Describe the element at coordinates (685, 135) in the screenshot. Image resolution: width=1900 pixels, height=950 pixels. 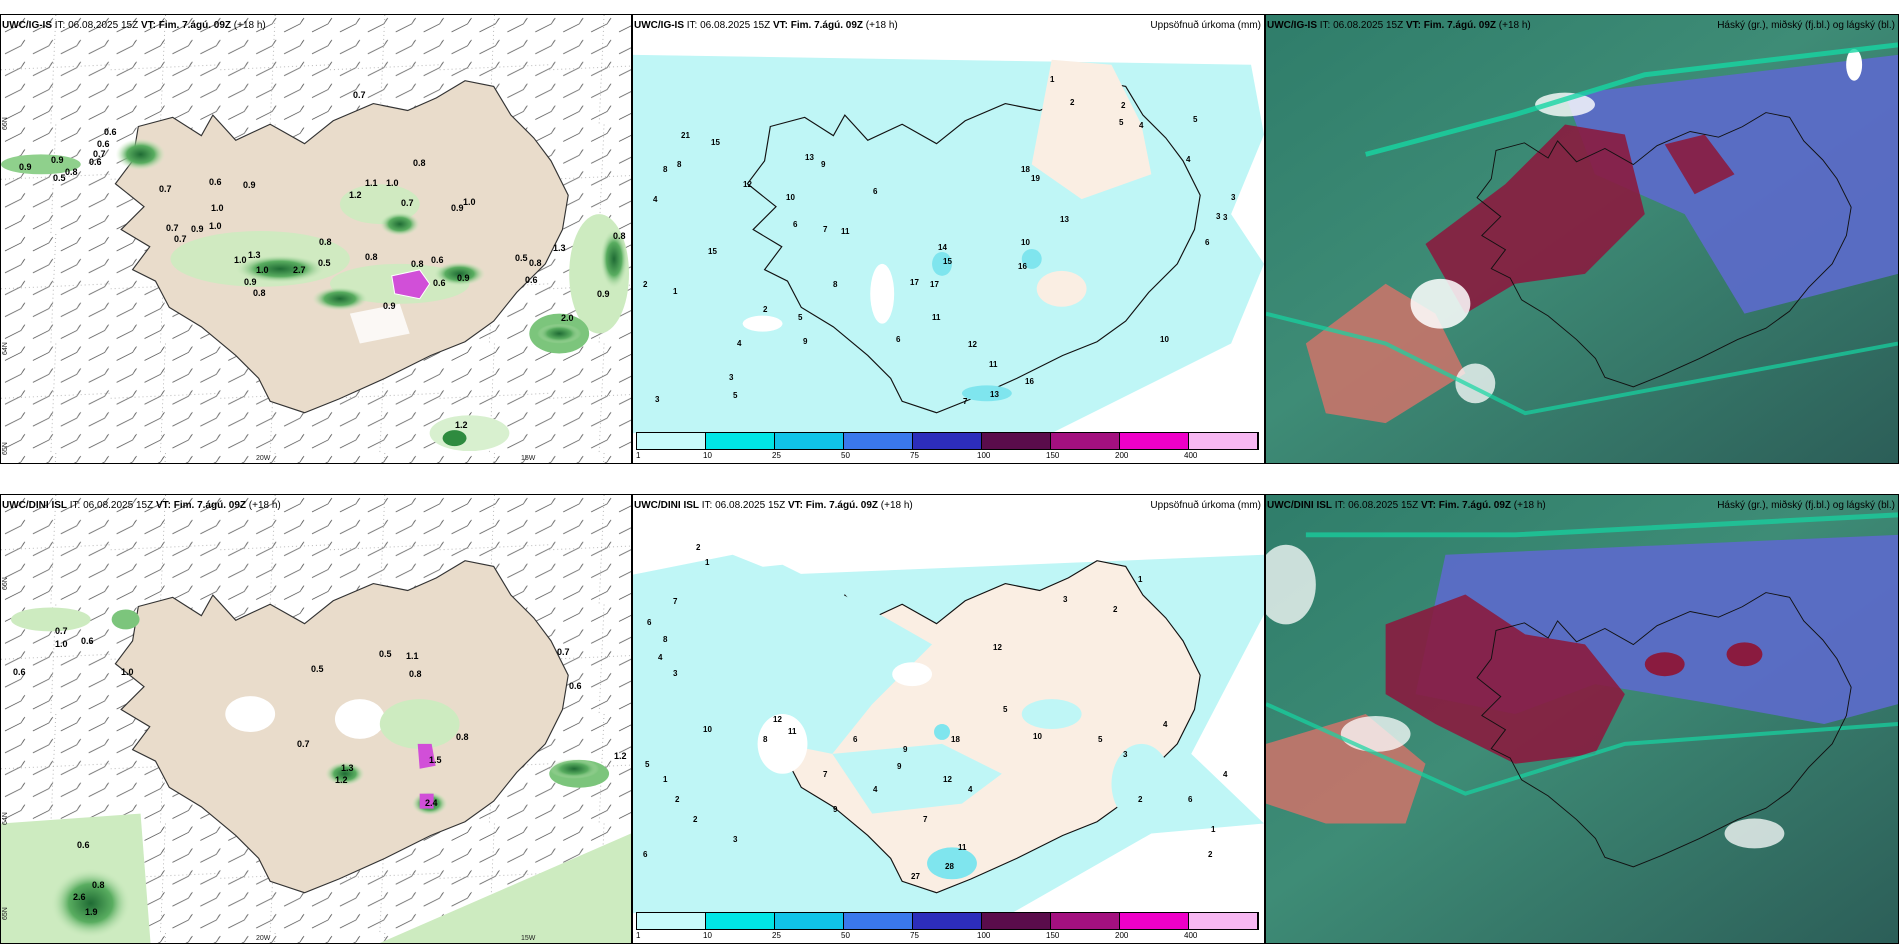
I see `precip-value: 21` at that location.